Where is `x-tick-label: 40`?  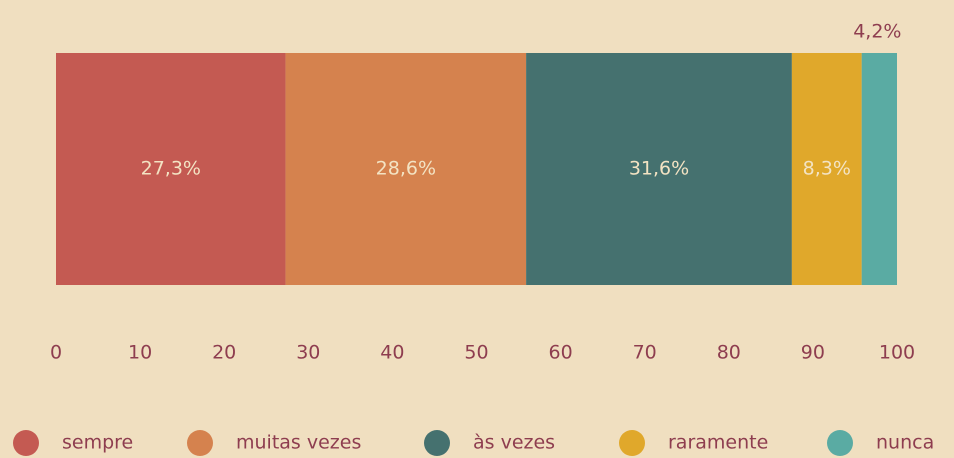 x-tick-label: 40 is located at coordinates (392, 353).